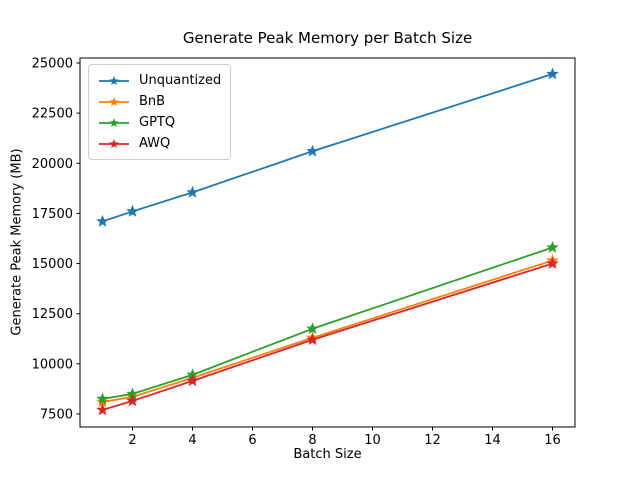 This screenshot has height=480, width=640. Describe the element at coordinates (372, 440) in the screenshot. I see `x-tick-label: 10` at that location.